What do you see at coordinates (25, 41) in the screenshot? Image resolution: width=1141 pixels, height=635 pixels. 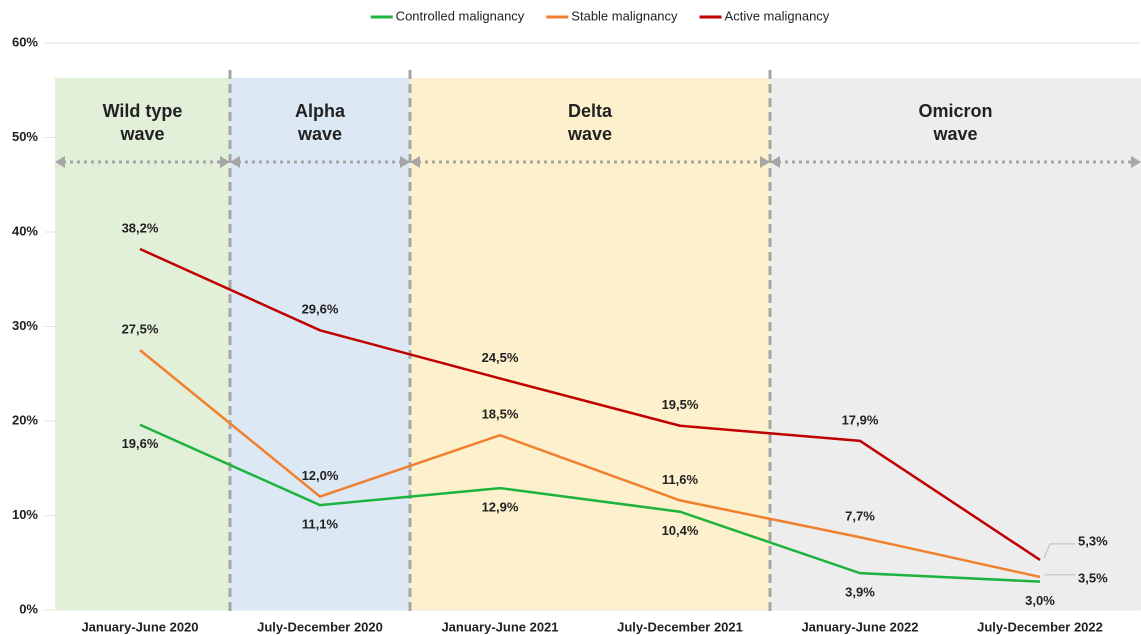 I see `y-tick-label: 60%` at bounding box center [25, 41].